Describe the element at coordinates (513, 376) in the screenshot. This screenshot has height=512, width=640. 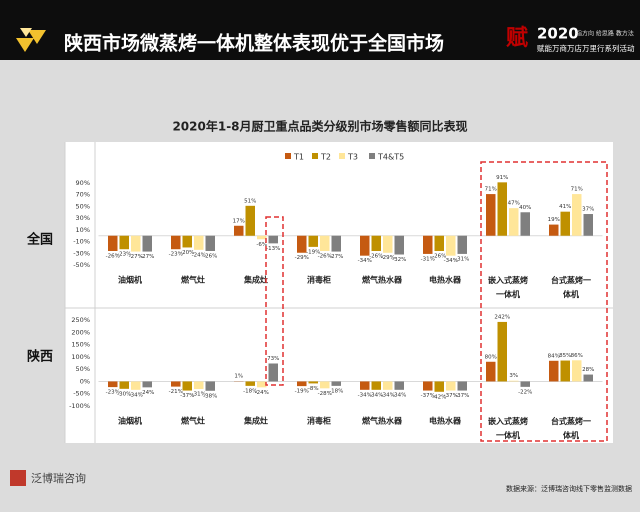
I see `data-label: 3%` at that location.